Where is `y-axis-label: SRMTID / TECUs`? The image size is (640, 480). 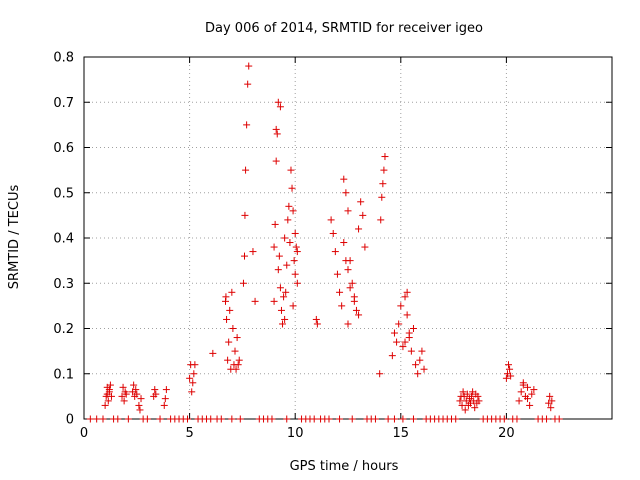
y-axis-label: SRMTID / TECUs is located at coordinates (14, 237).